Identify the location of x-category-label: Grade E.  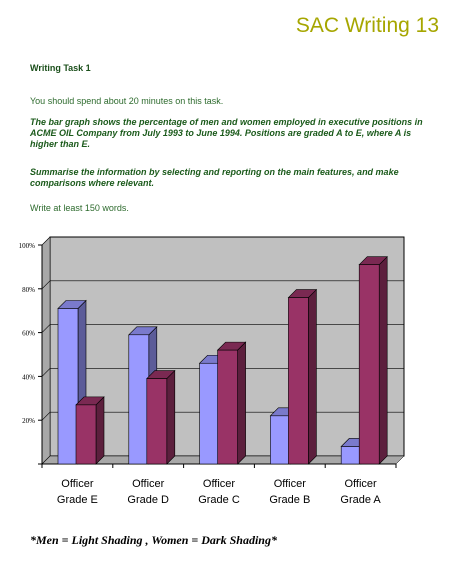
(77, 500).